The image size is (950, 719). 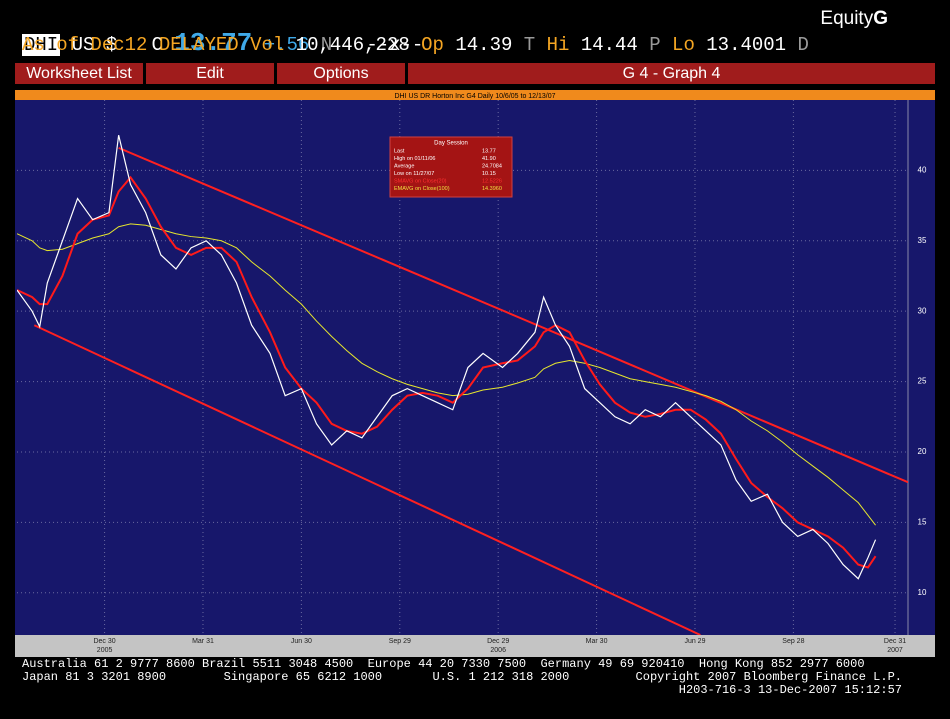 What do you see at coordinates (119, 45) in the screenshot?
I see `quote-field: Dec12` at bounding box center [119, 45].